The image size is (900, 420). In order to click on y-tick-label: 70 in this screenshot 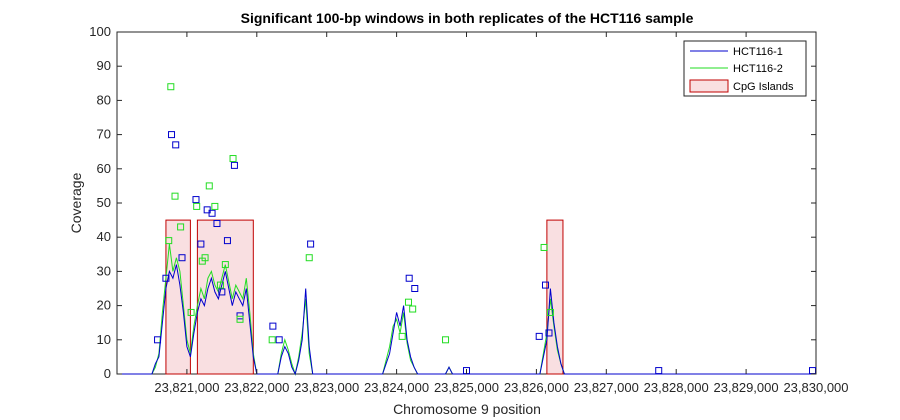, I will do `click(104, 134)`.